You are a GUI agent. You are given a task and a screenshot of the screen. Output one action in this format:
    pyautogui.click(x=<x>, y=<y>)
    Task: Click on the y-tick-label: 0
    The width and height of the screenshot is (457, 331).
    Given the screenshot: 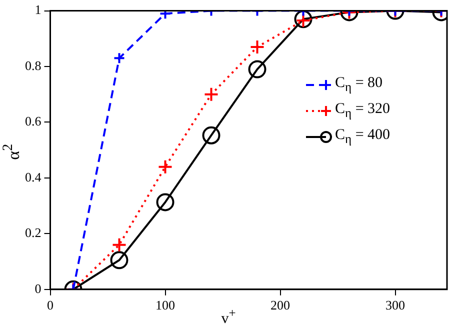 What is the action you would take?
    pyautogui.click(x=38, y=288)
    